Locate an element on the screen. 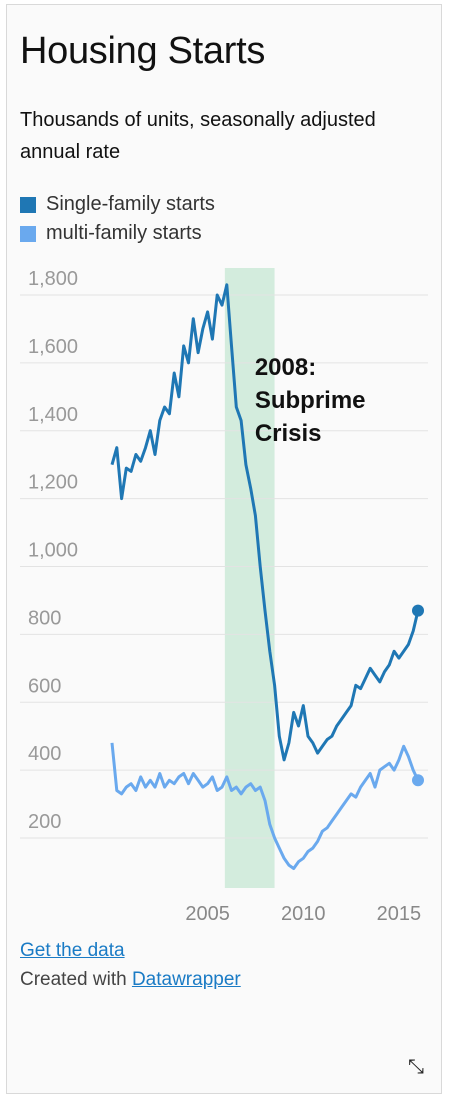  chart-title: Housing Starts is located at coordinates (143, 51).